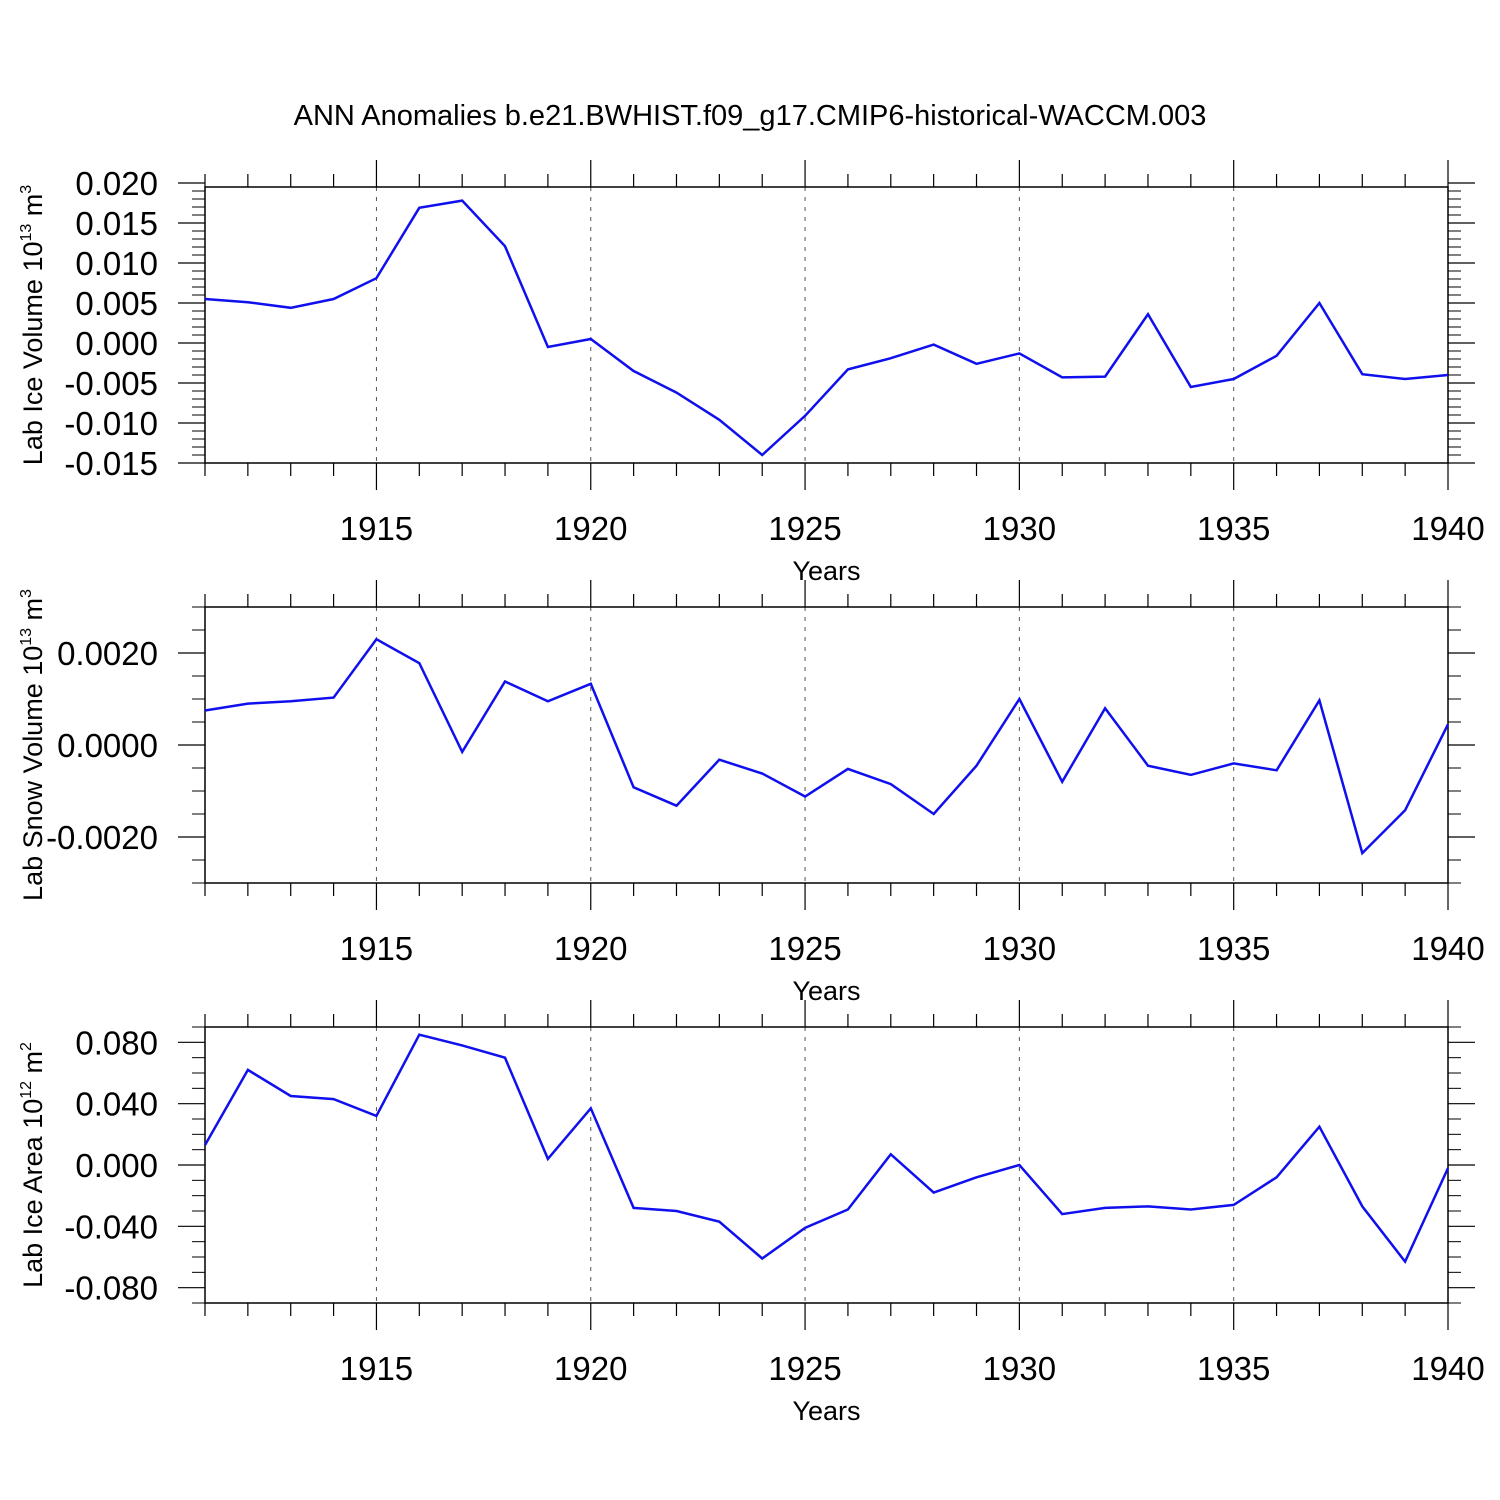 The height and width of the screenshot is (1500, 1500). I want to click on y-tick-label: 0.080, so click(116, 1042).